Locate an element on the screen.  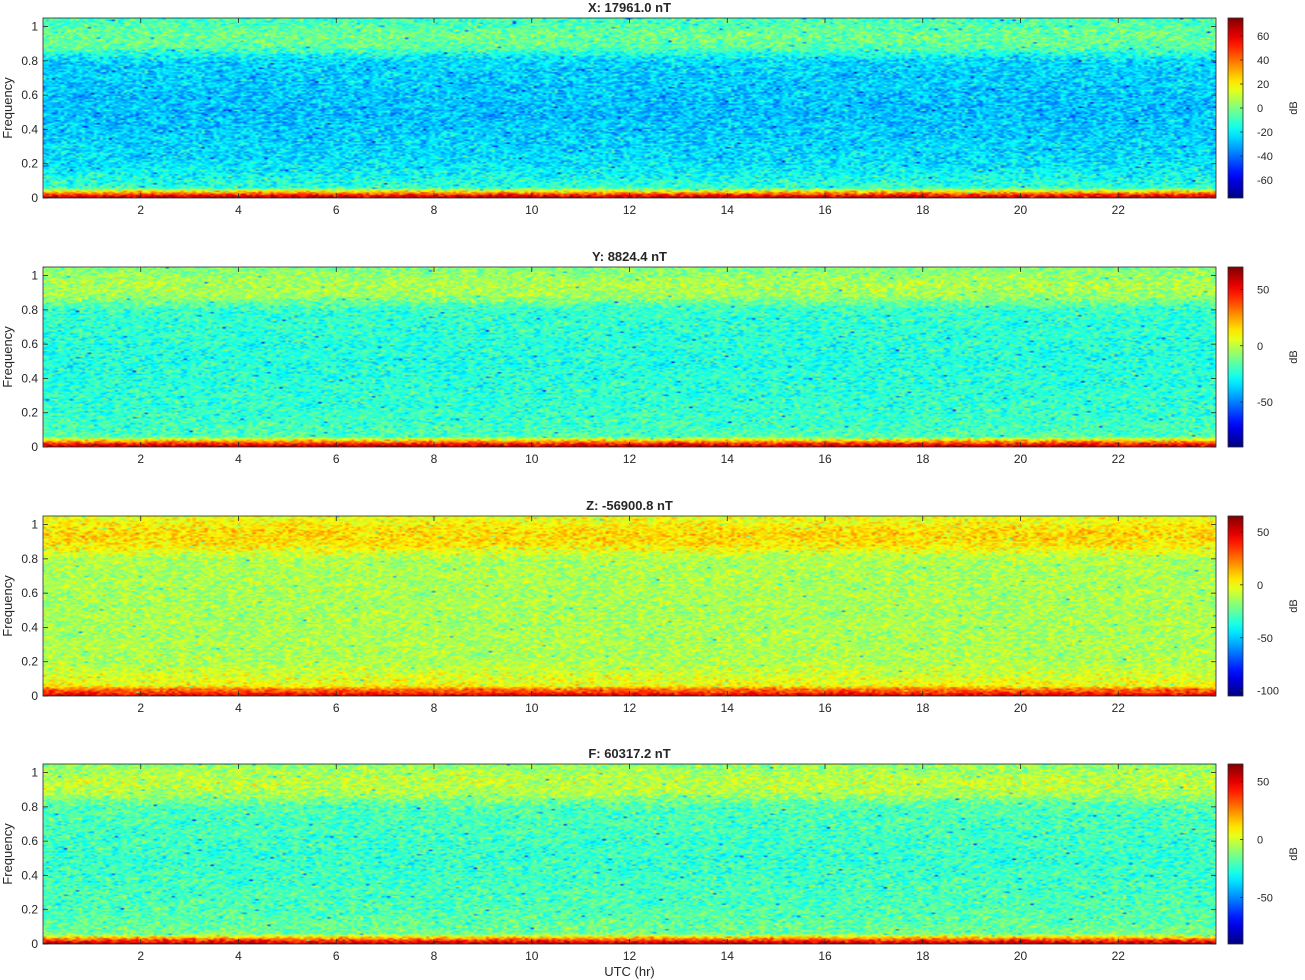
panel-title: X: 17961.0 nT is located at coordinates (629, 7).